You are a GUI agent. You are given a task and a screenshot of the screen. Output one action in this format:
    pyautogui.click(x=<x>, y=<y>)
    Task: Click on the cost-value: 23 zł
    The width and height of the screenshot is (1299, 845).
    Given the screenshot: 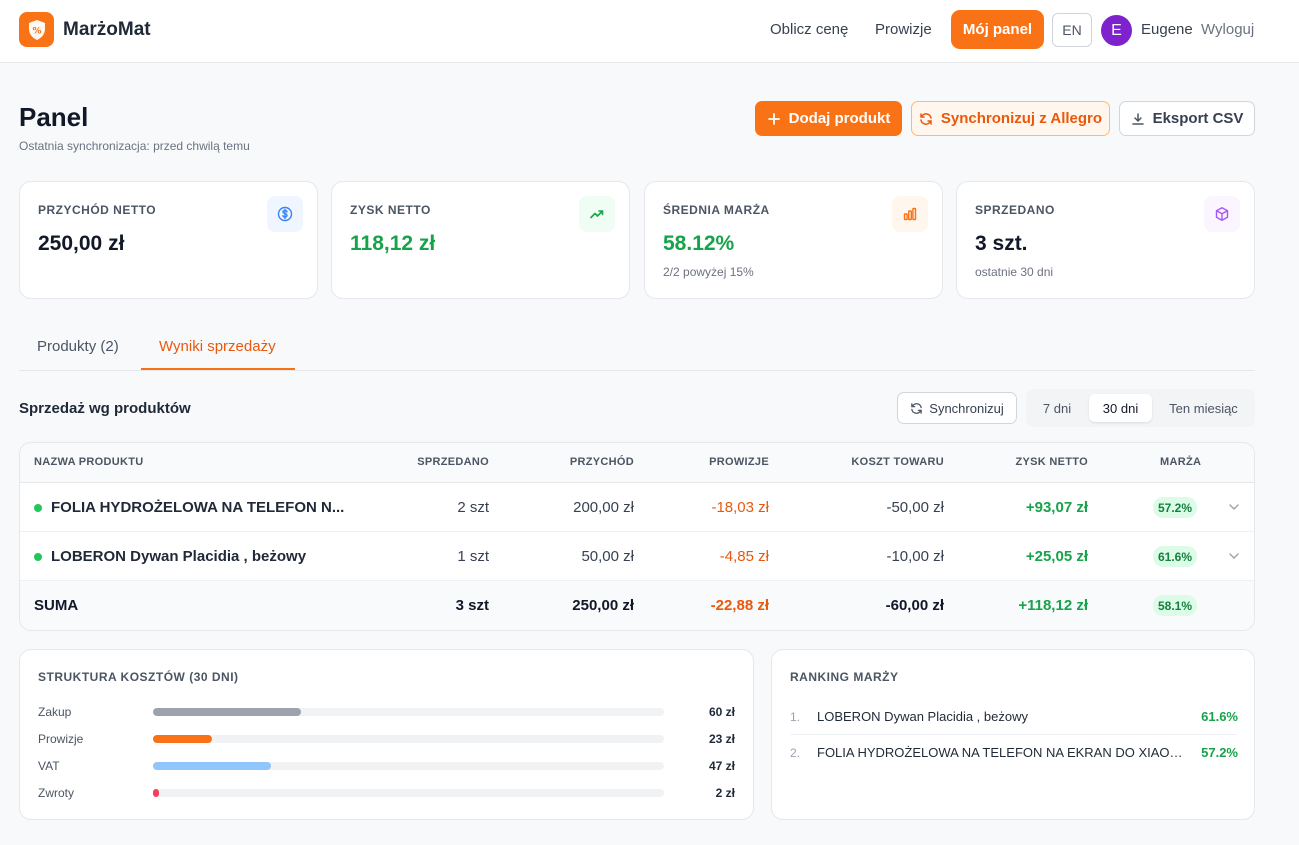 What is the action you would take?
    pyautogui.click(x=721, y=739)
    